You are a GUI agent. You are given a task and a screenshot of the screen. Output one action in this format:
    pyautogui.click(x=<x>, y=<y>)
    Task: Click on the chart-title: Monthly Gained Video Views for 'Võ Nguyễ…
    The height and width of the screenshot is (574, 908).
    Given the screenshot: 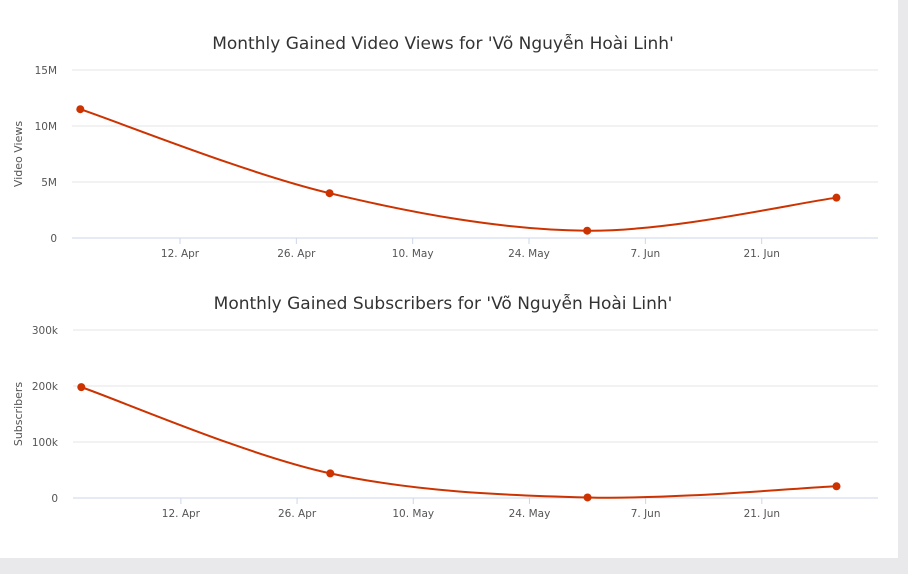 What is the action you would take?
    pyautogui.click(x=443, y=43)
    